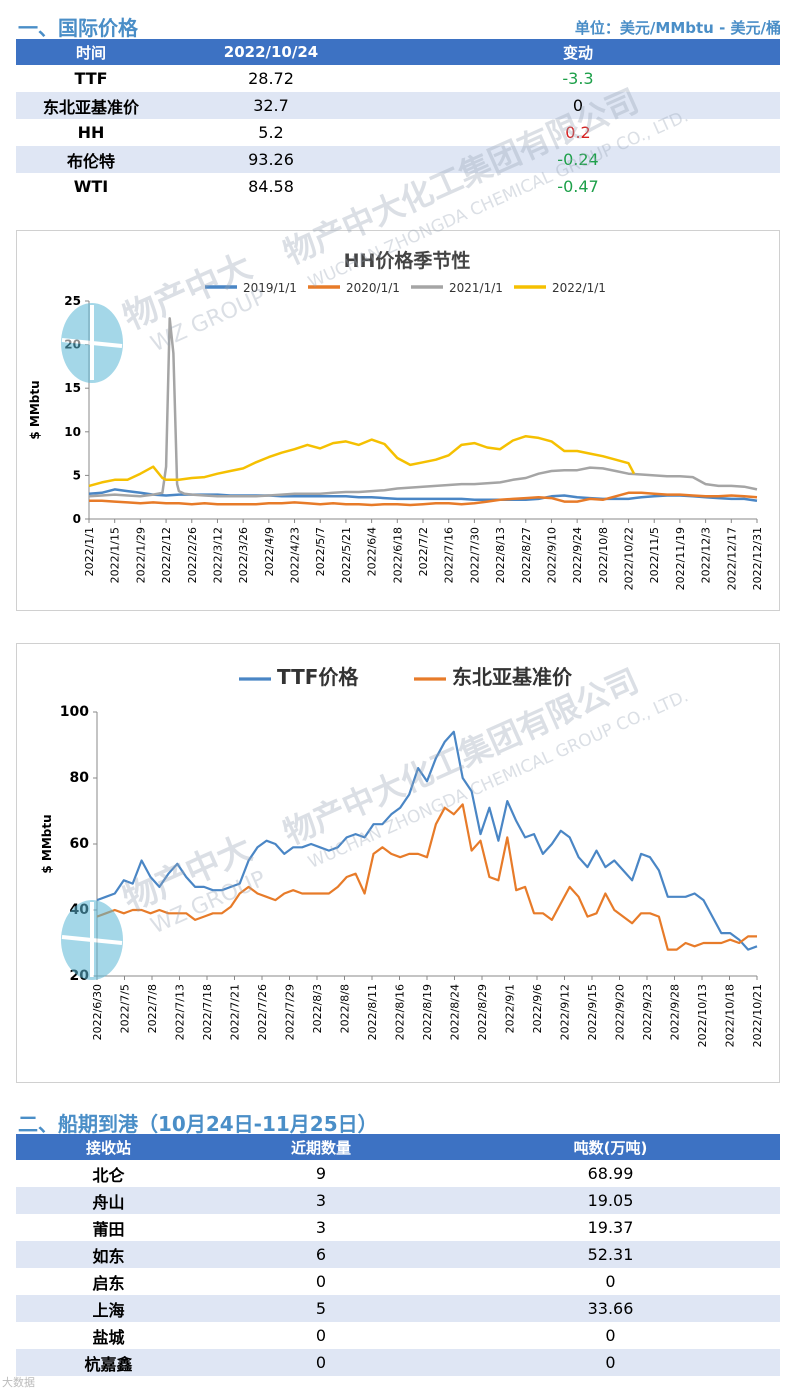  What do you see at coordinates (207, 1012) in the screenshot?
I see `x-tick-label: 2022/7/18` at bounding box center [207, 1012].